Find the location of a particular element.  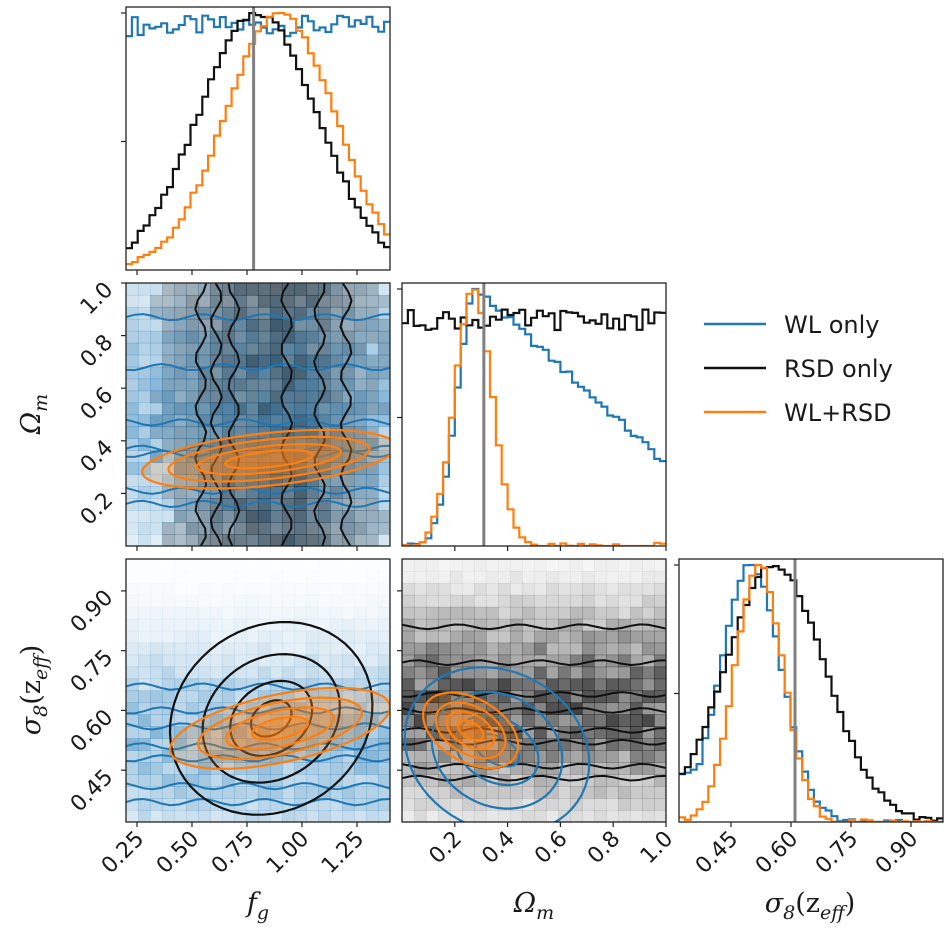

x-axis-label-s8: σ8(zeff) is located at coordinates (810, 906).